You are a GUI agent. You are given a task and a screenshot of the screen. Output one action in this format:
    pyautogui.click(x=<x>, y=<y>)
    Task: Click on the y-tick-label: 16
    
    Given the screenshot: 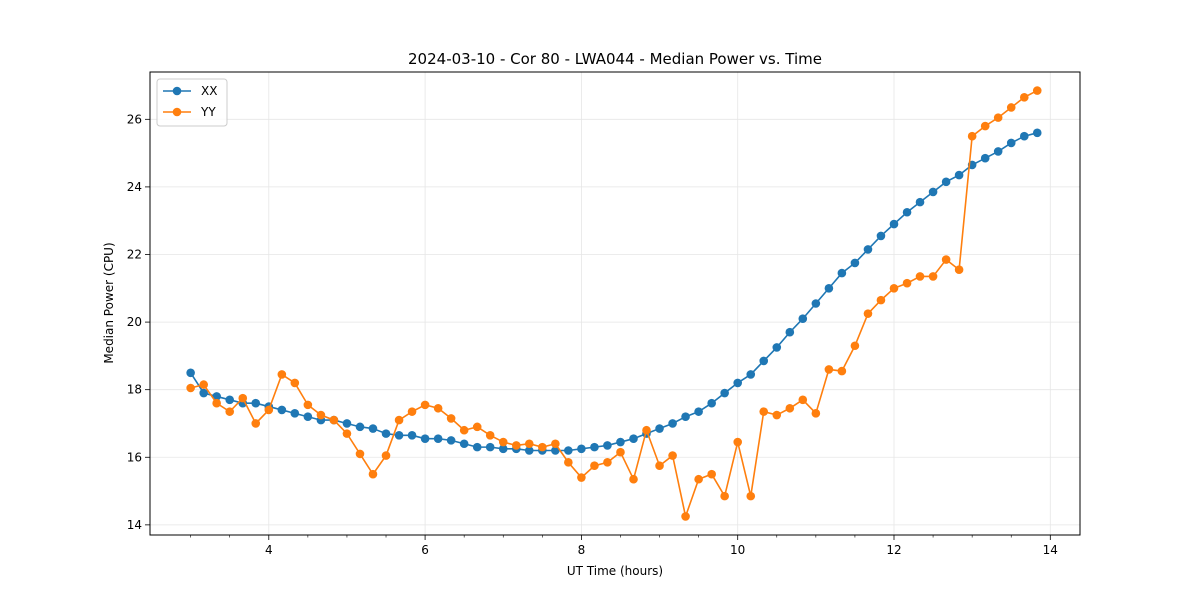 What is the action you would take?
    pyautogui.click(x=134, y=457)
    